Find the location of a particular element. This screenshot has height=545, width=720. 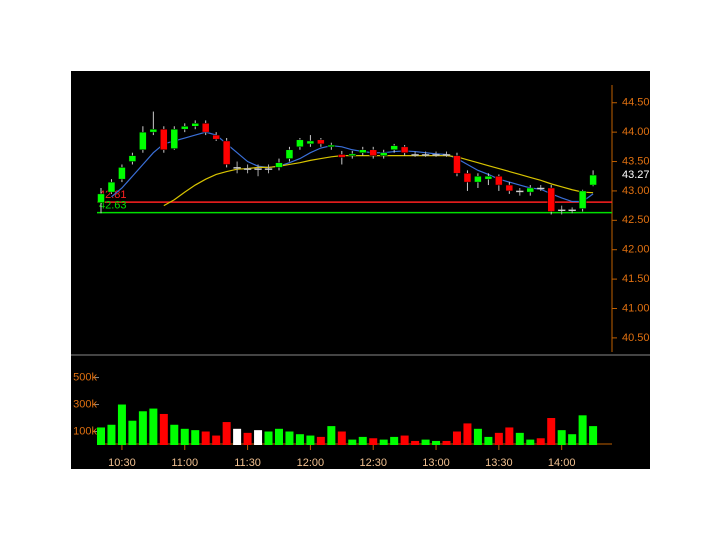

y-tick-label: 44.00 is located at coordinates (636, 132).